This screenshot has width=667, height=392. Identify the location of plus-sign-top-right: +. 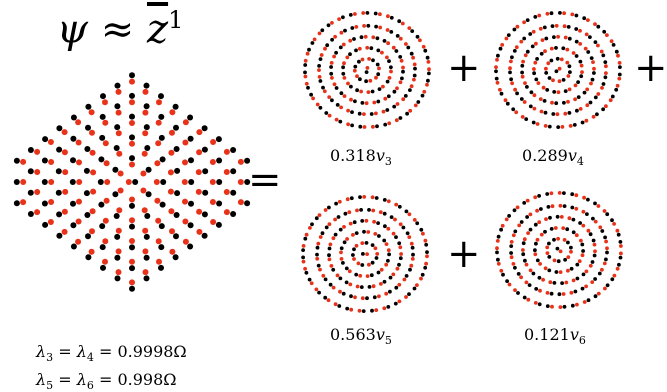
(650, 68).